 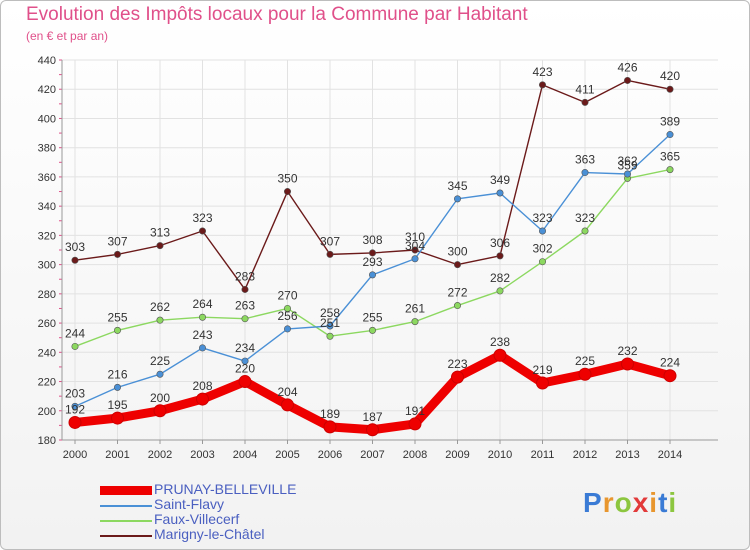 What do you see at coordinates (627, 67) in the screenshot?
I see `data-label: 426` at bounding box center [627, 67].